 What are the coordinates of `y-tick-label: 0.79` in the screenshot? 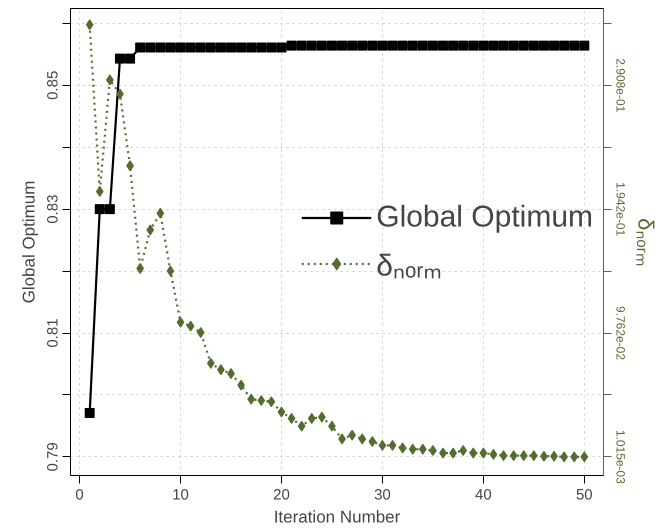 It's located at (53, 457).